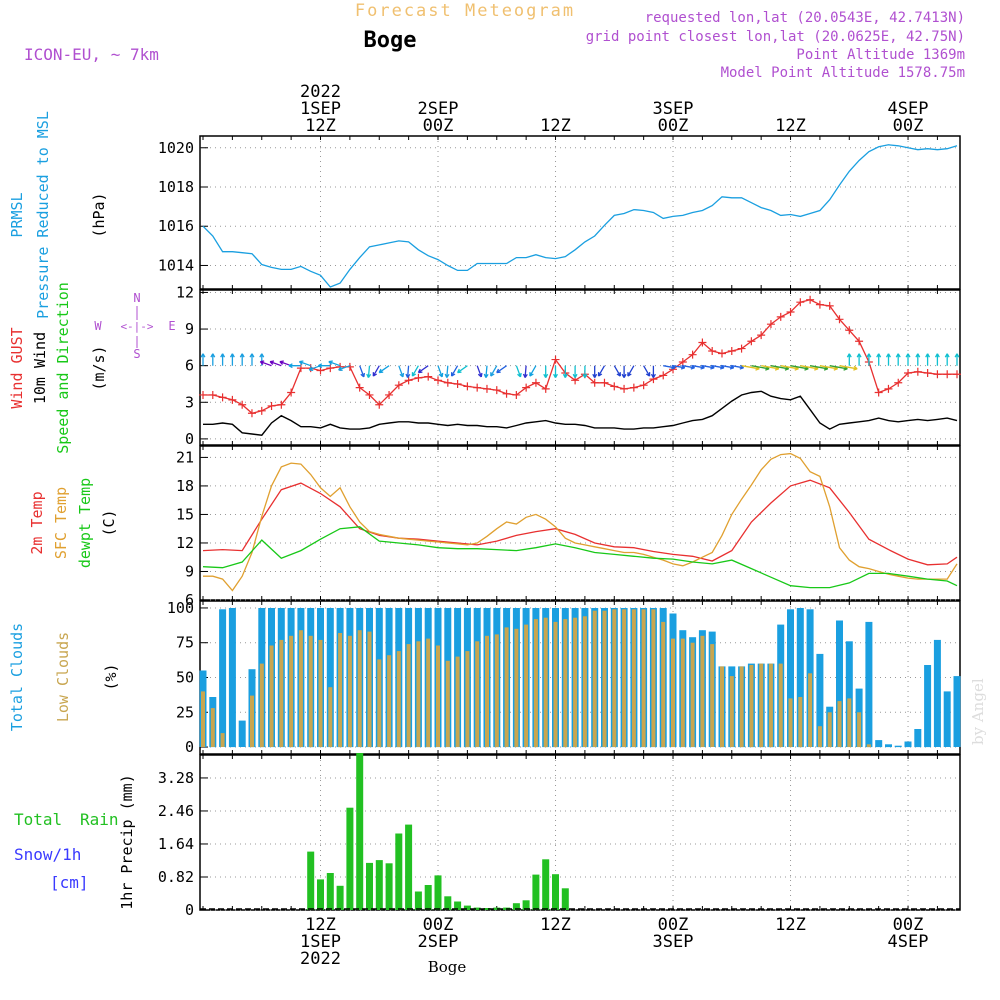 The width and height of the screenshot is (1000, 1000). What do you see at coordinates (880, 55) in the screenshot?
I see `point-altitude: Point Altitude 1369m` at bounding box center [880, 55].